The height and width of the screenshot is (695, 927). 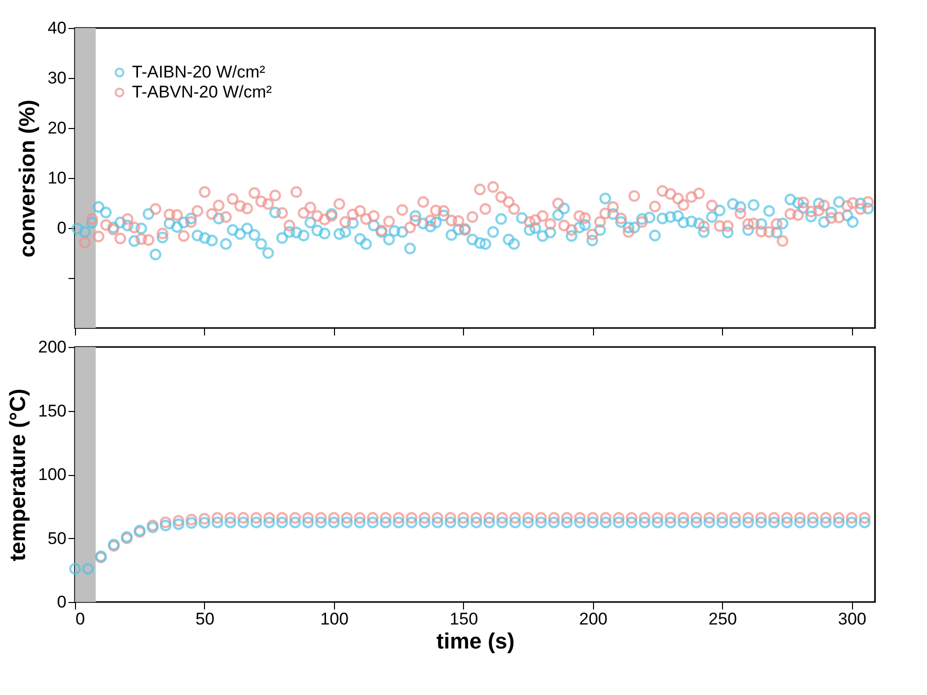 What do you see at coordinates (593, 619) in the screenshot?
I see `x-tick-label: 200` at bounding box center [593, 619].